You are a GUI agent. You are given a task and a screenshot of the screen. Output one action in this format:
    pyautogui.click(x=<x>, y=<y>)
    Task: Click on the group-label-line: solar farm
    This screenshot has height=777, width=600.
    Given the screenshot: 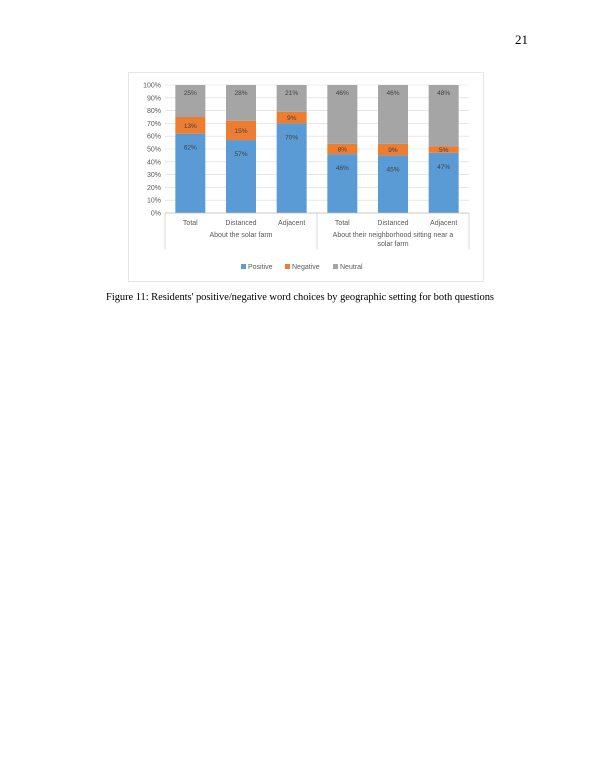 What is the action you would take?
    pyautogui.click(x=392, y=244)
    